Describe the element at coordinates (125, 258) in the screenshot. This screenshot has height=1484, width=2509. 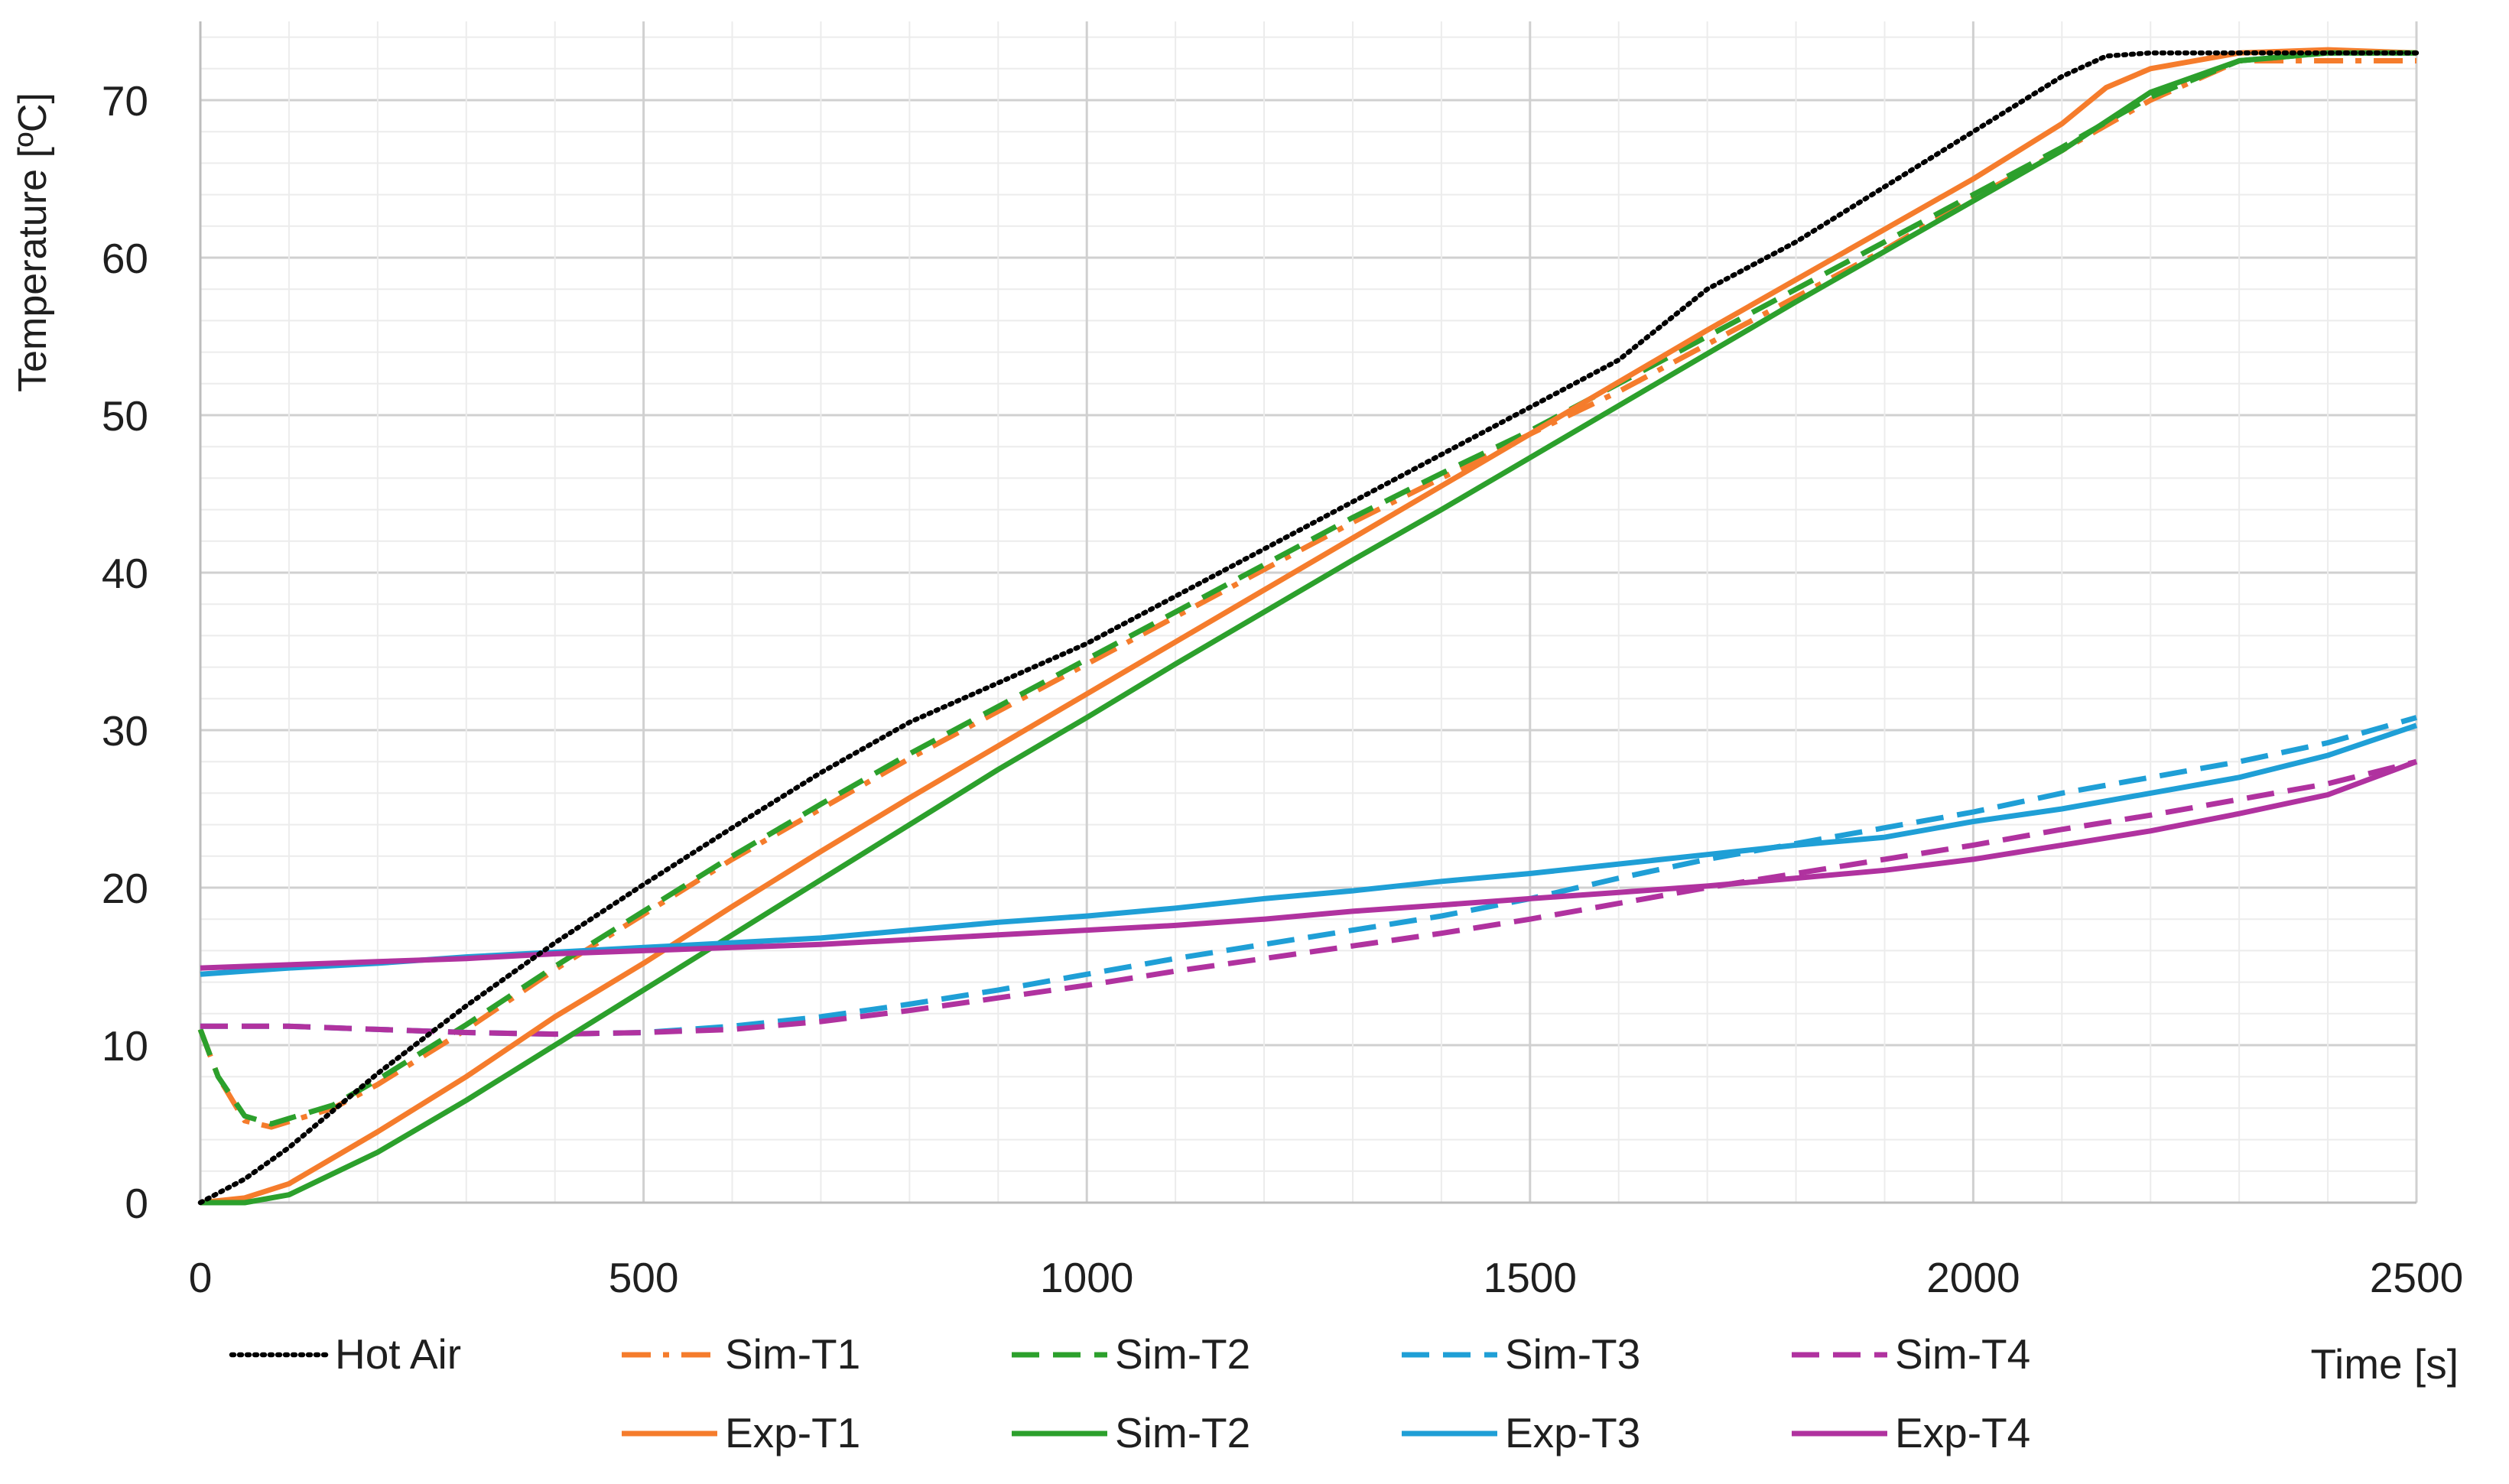
I see `y-tick-label: 60` at that location.